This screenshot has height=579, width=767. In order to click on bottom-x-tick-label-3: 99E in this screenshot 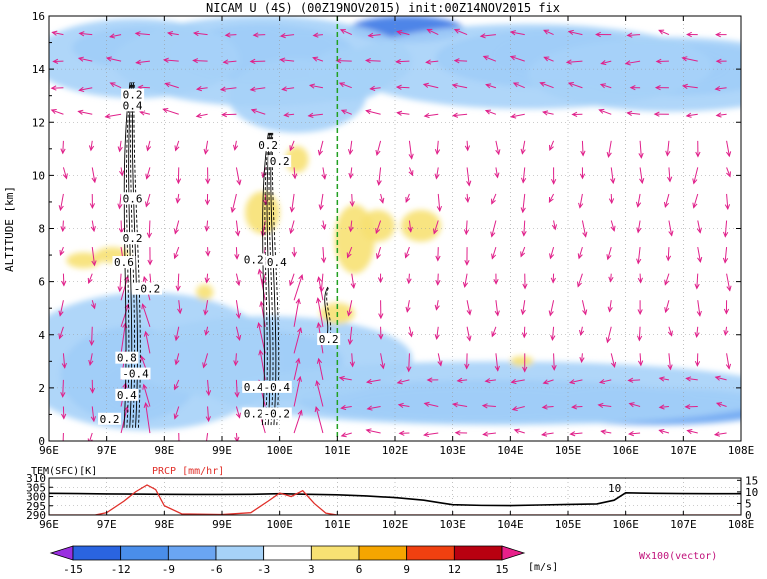, I will do `click(222, 524)`.